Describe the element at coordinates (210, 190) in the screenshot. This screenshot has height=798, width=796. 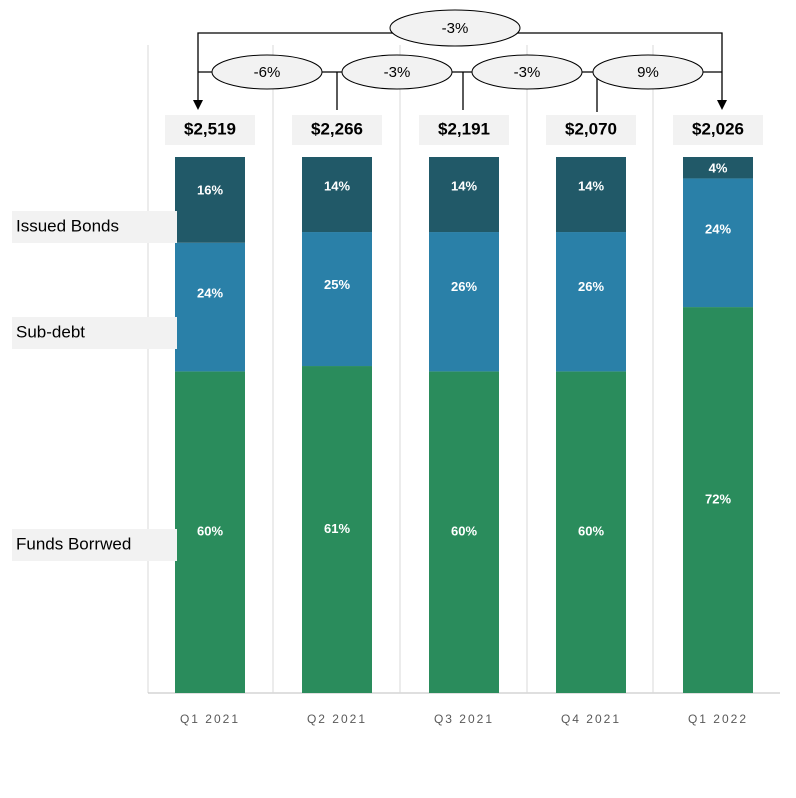
I see `value-label: 16%` at that location.